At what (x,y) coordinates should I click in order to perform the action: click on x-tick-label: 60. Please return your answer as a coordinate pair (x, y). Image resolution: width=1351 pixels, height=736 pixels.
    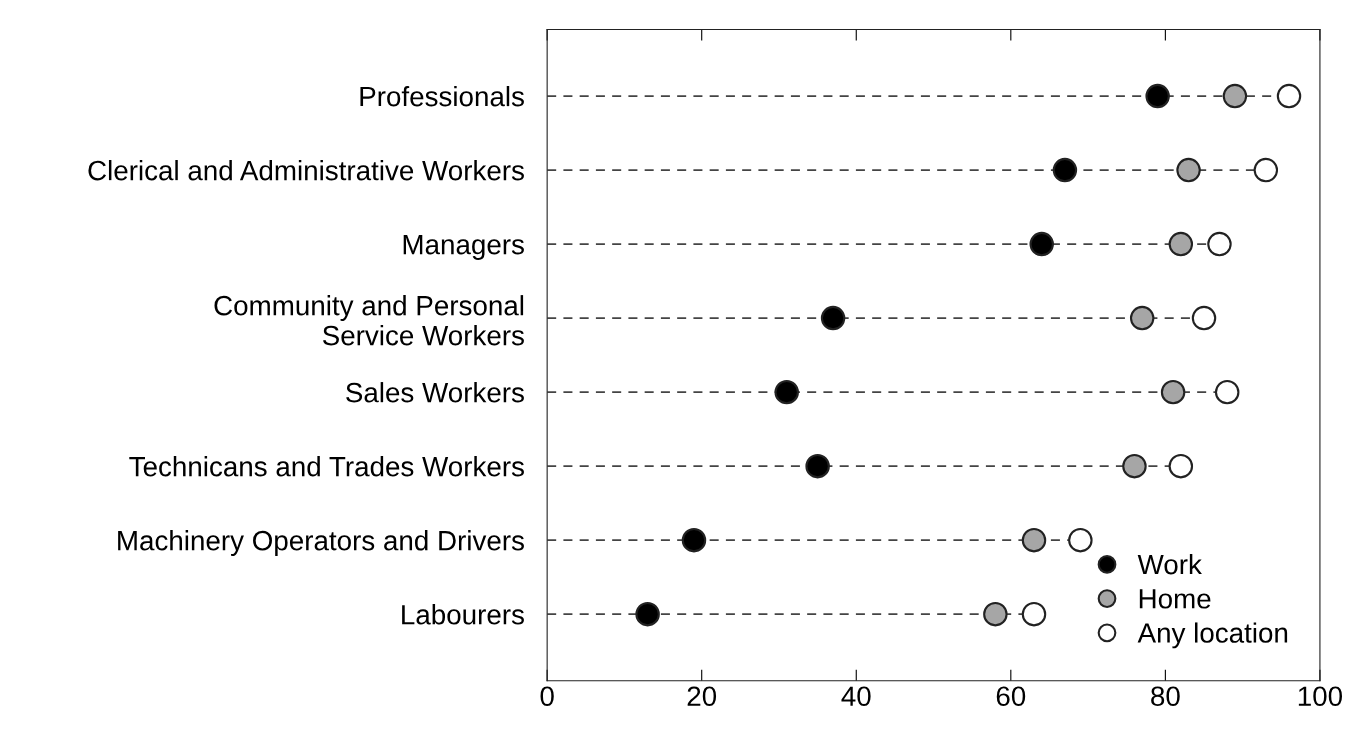
    Looking at the image, I should click on (1011, 696).